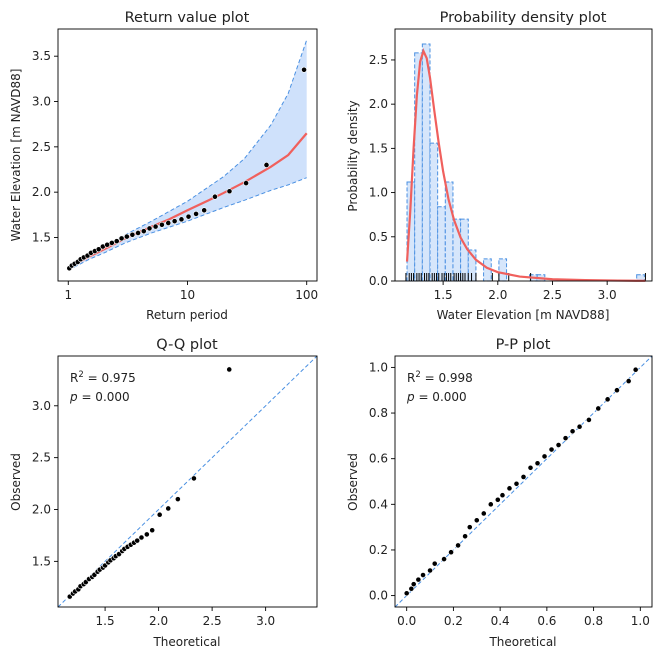  Describe the element at coordinates (353, 482) in the screenshot. I see `pp-ylabel: Observed` at that location.